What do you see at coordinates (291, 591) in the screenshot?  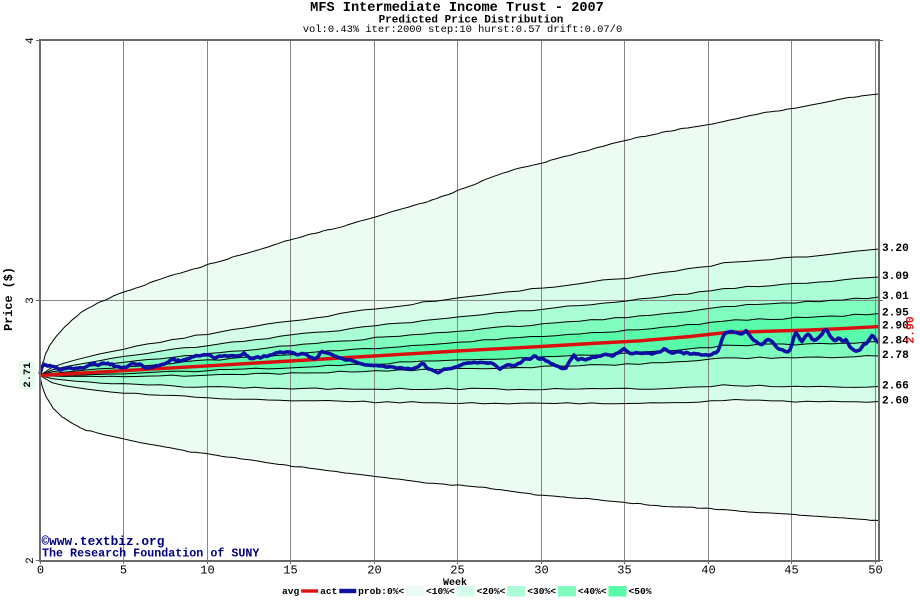 I see `svg-text: avg` at bounding box center [291, 591].